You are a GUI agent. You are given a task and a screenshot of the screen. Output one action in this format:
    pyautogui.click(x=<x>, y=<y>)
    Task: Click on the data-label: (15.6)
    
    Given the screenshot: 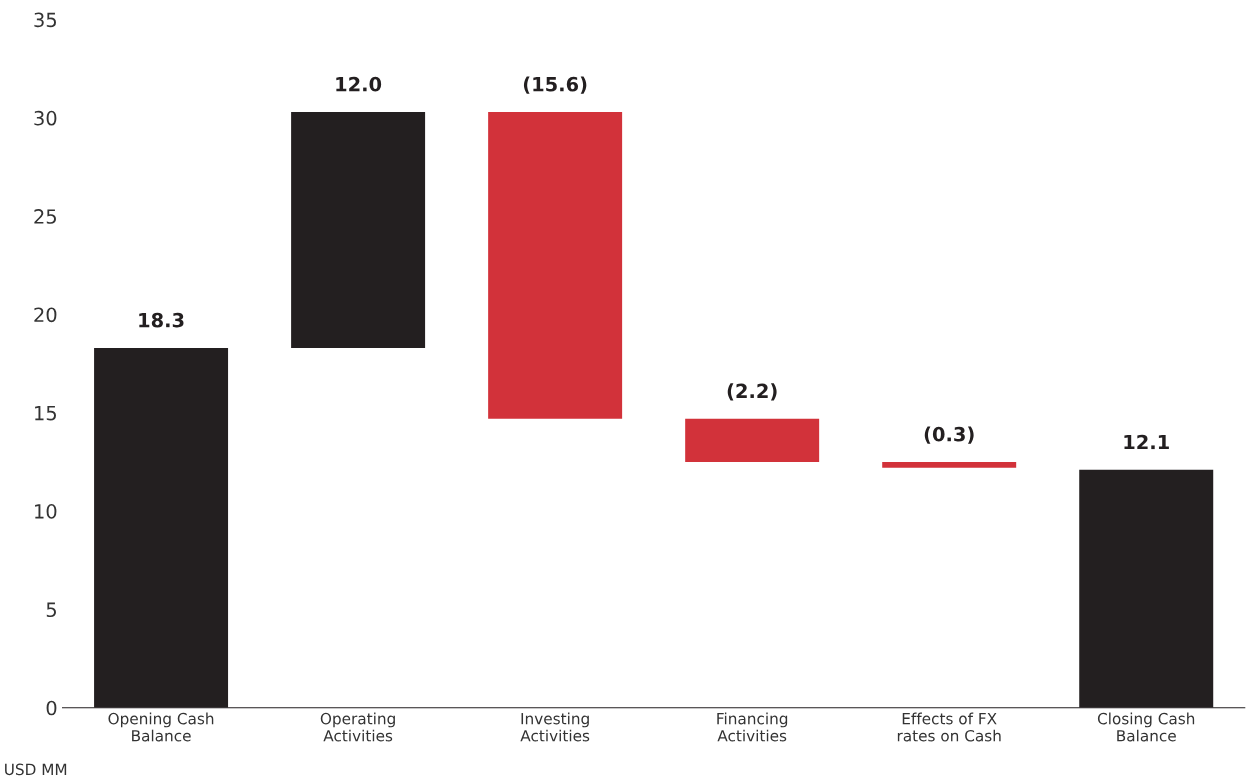 What is the action you would take?
    pyautogui.click(x=555, y=85)
    